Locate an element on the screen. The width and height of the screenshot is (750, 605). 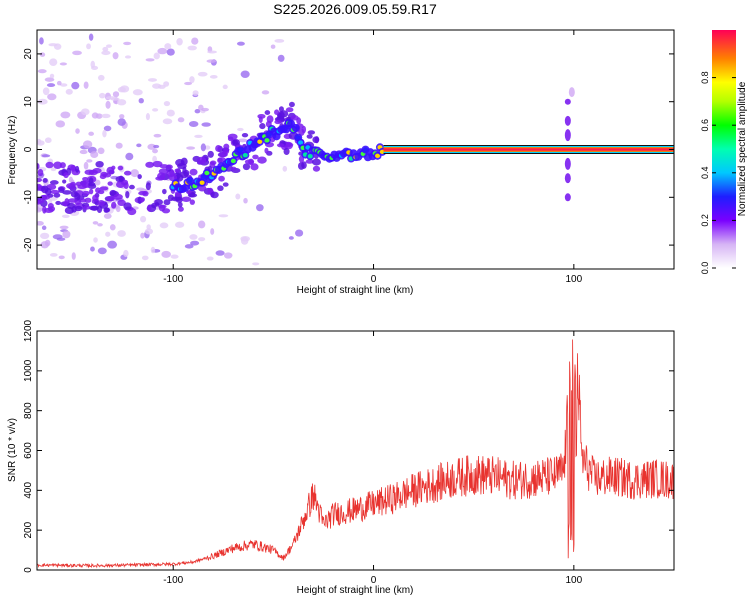
spectrogram-y-tick-label: -20 is located at coordinates (28, 244).